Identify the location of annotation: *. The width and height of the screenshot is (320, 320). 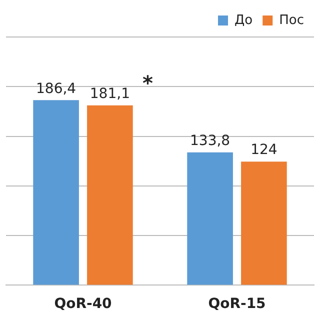
(148, 82).